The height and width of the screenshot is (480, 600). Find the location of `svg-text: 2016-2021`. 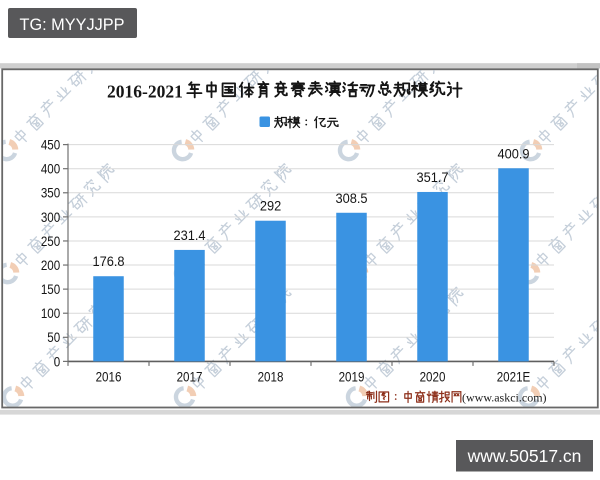

svg-text: 2016-2021 is located at coordinates (145, 92).